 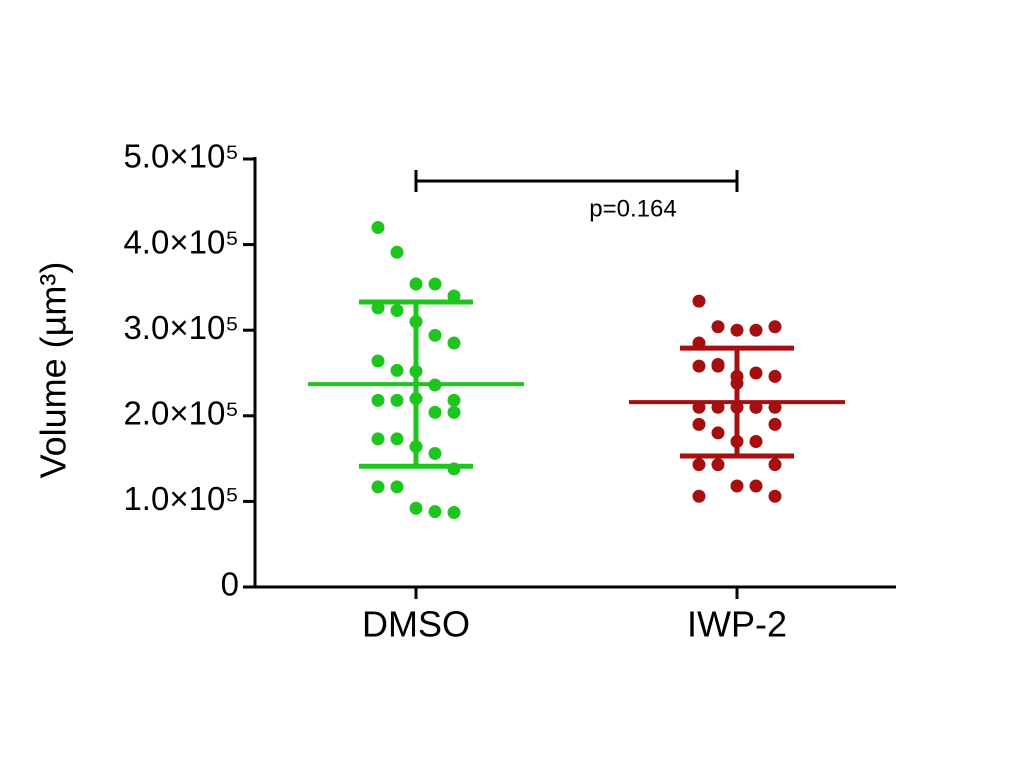 What do you see at coordinates (416, 624) in the screenshot?
I see `x-tick-label: DMSO` at bounding box center [416, 624].